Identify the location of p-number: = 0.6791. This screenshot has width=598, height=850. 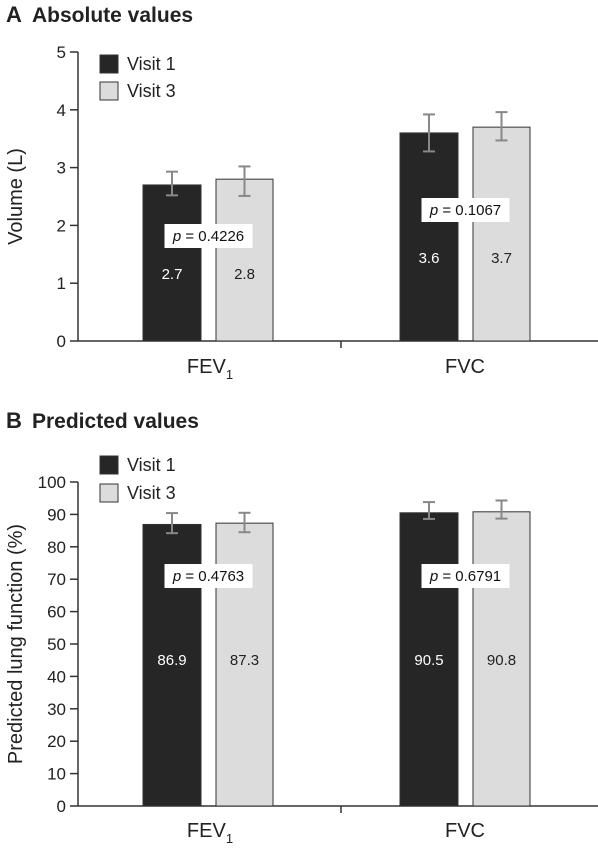
(469, 576).